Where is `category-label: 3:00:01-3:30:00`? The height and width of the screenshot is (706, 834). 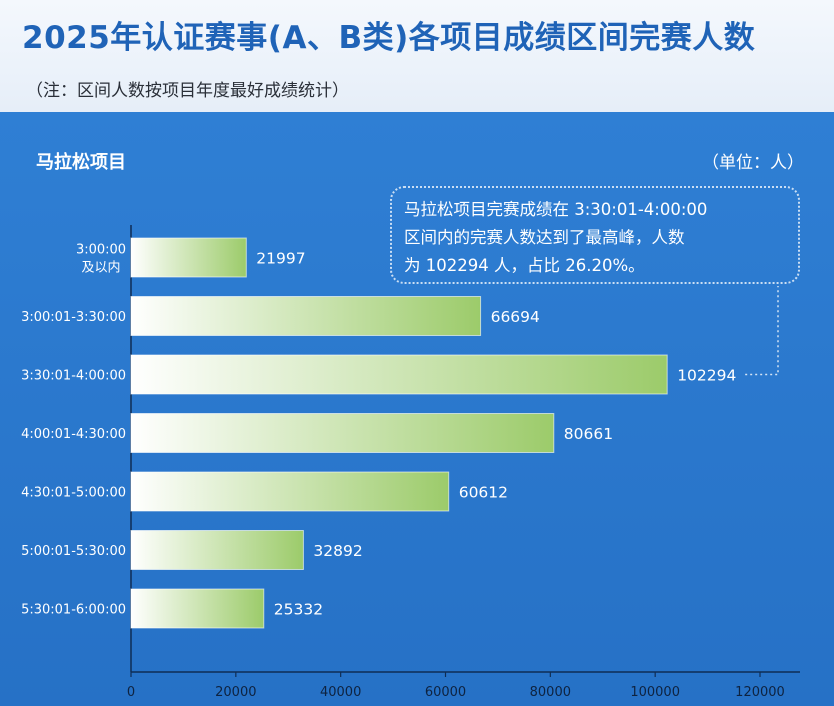
category-label: 3:00:01-3:30:00 is located at coordinates (73, 317).